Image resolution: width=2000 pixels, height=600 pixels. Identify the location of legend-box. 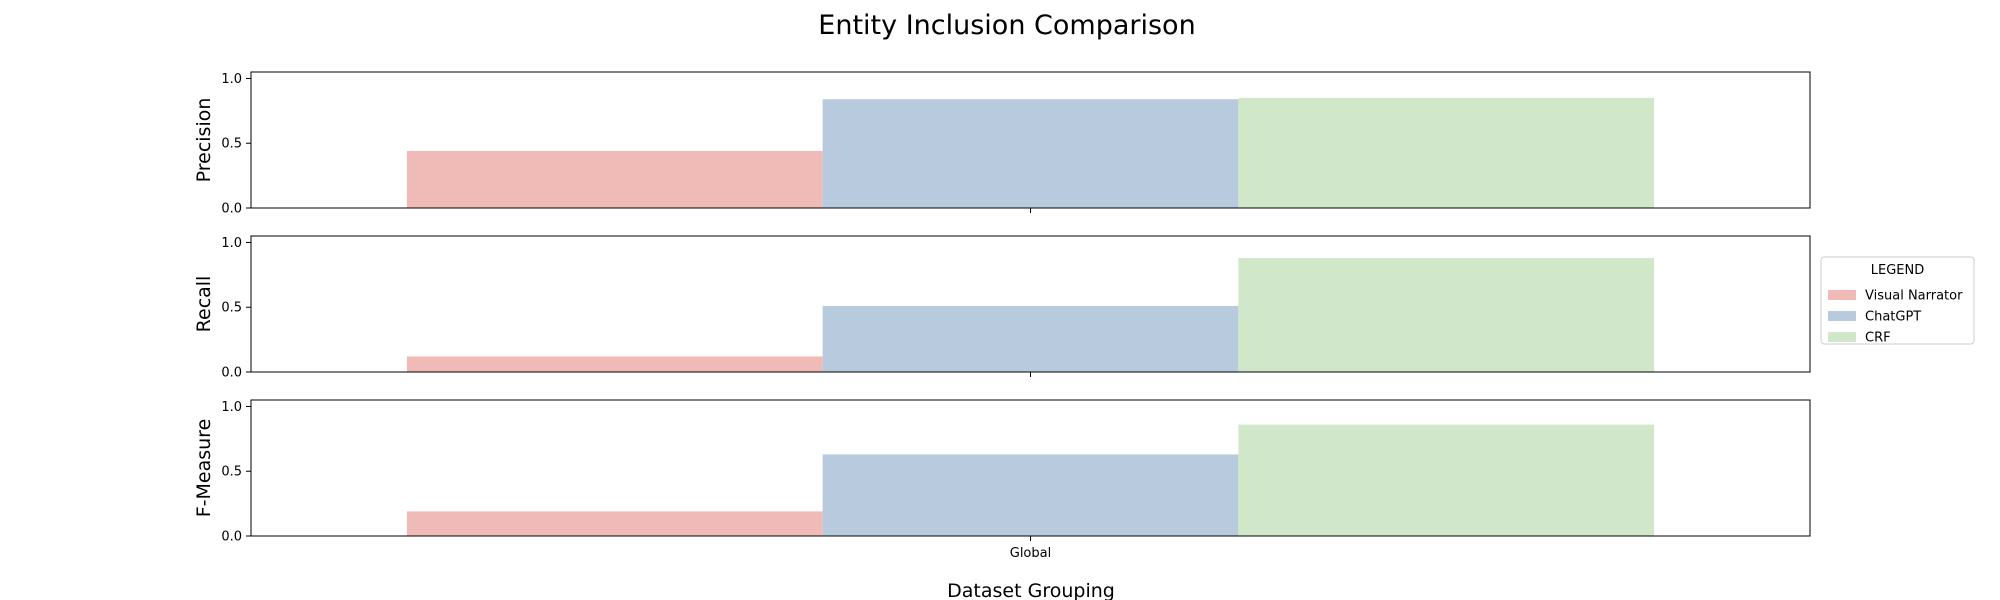
(1897, 300).